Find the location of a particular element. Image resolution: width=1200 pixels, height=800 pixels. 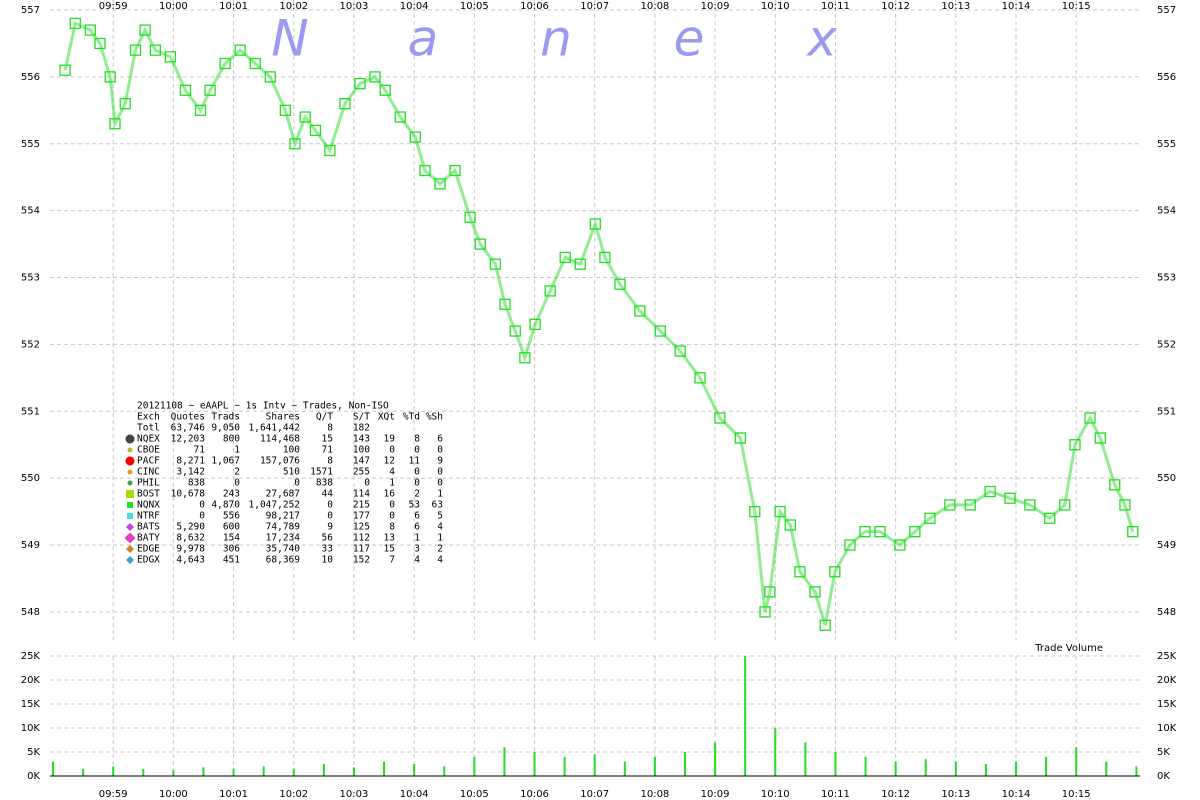

table-cell: 451 is located at coordinates (231, 560).